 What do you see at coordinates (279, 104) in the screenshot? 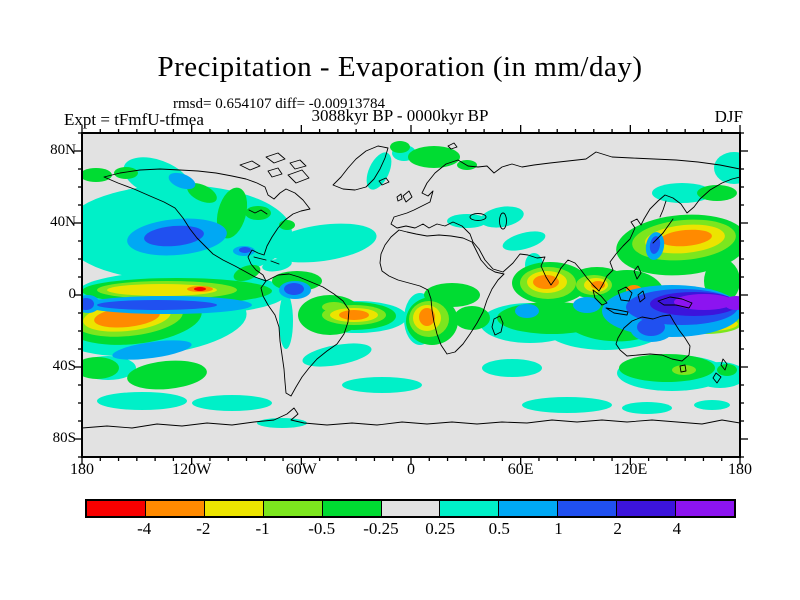
I see `stats-line: rmsd= 0.654107 diff= -0.00913784` at bounding box center [279, 104].